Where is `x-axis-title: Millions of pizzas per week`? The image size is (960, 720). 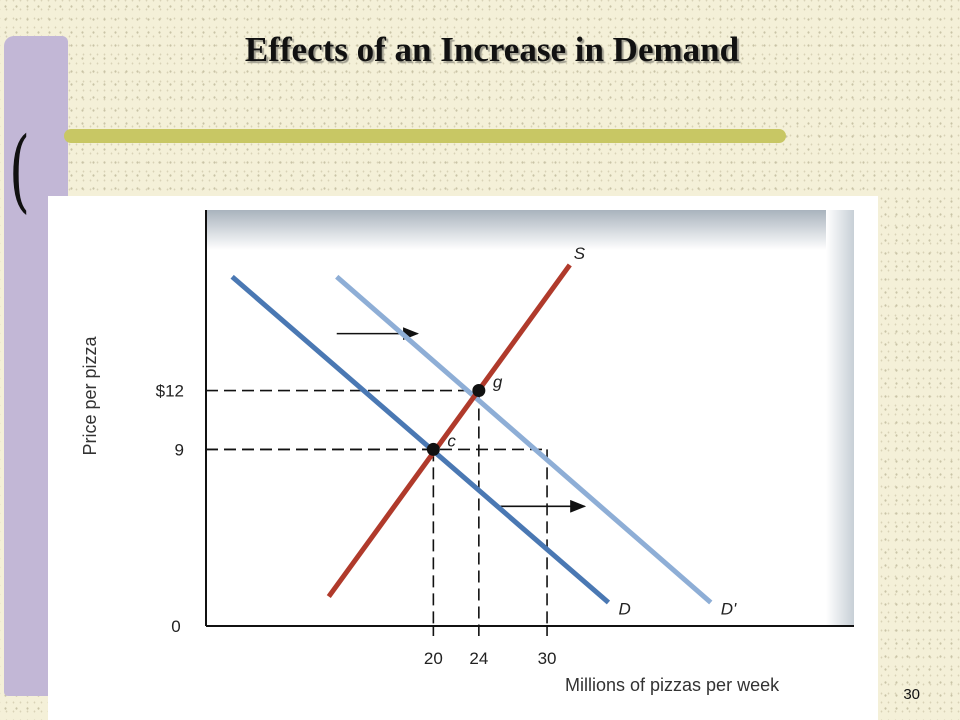 x-axis-title: Millions of pizzas per week is located at coordinates (672, 685).